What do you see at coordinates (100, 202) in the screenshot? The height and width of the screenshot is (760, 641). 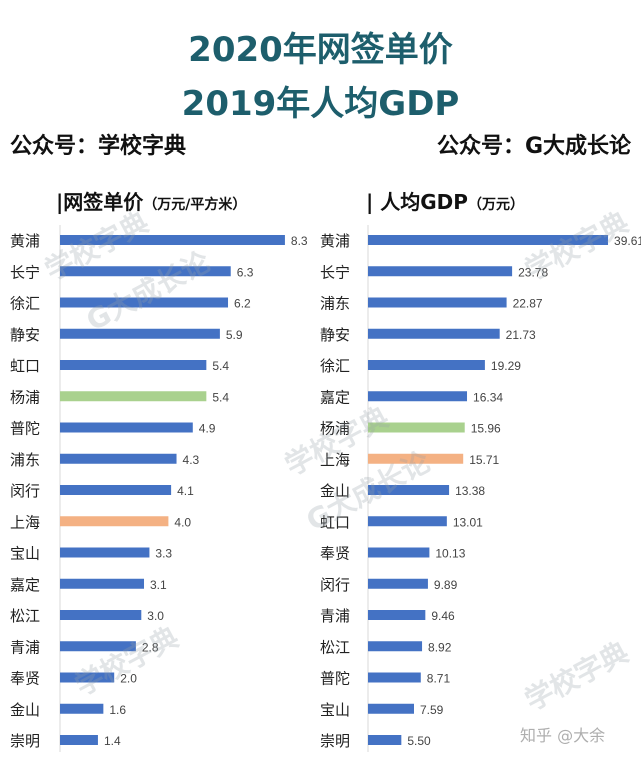 I see `left-title-text: |网签单价` at bounding box center [100, 202].